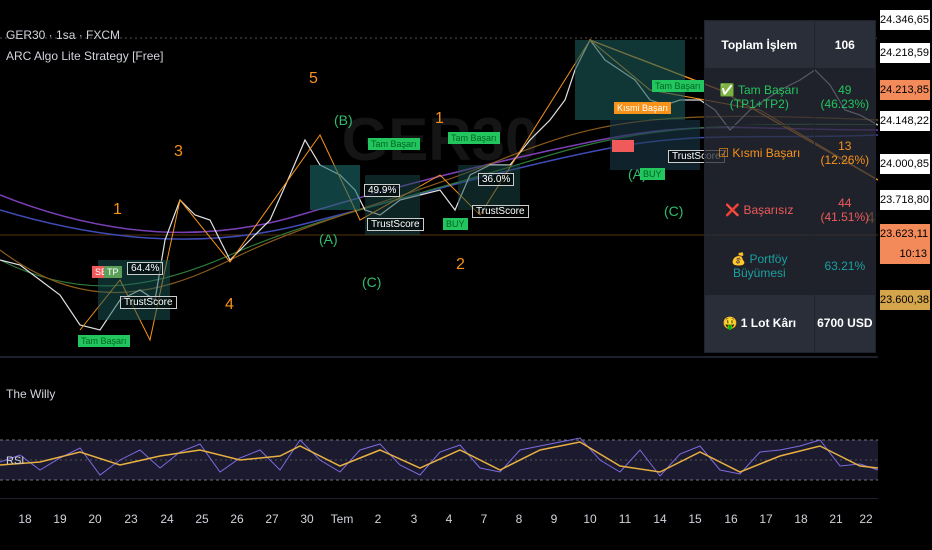 The height and width of the screenshot is (550, 932). What do you see at coordinates (739, 258) in the screenshot?
I see `money-bag-icon: 💰` at bounding box center [739, 258].